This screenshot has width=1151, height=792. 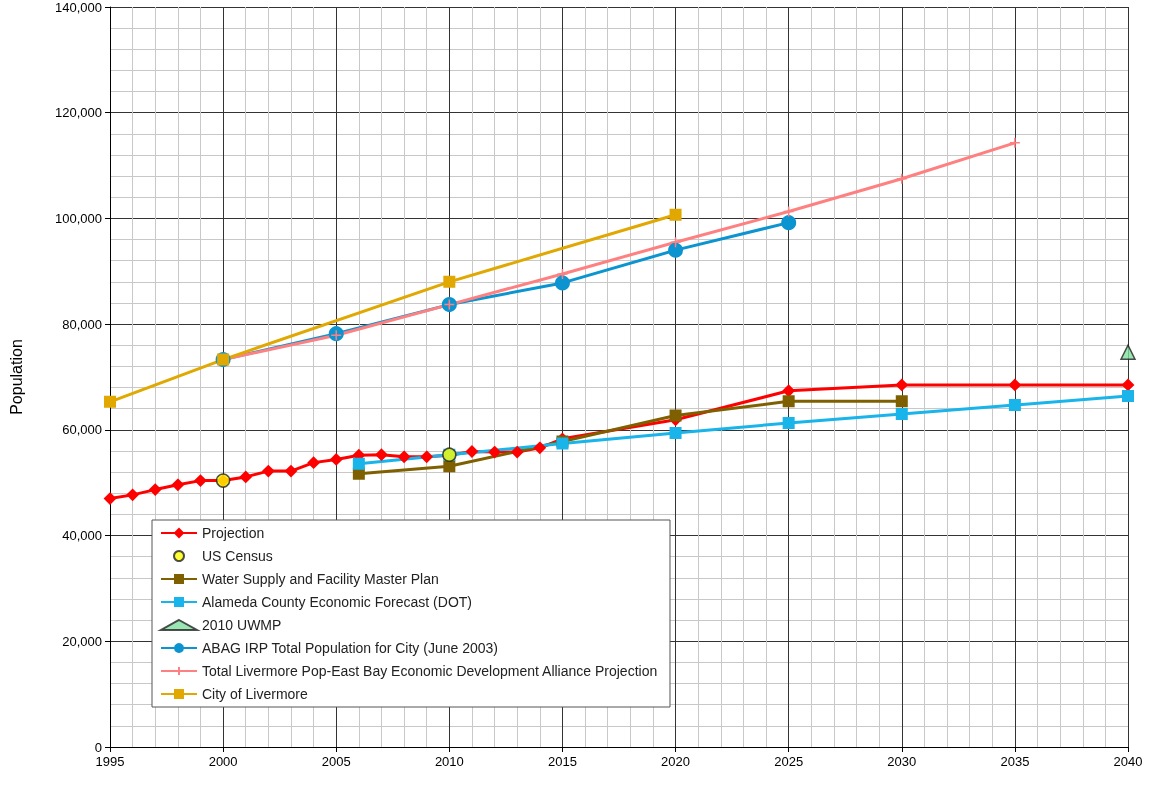 I want to click on x-tick-label: 2000, so click(x=223, y=761).